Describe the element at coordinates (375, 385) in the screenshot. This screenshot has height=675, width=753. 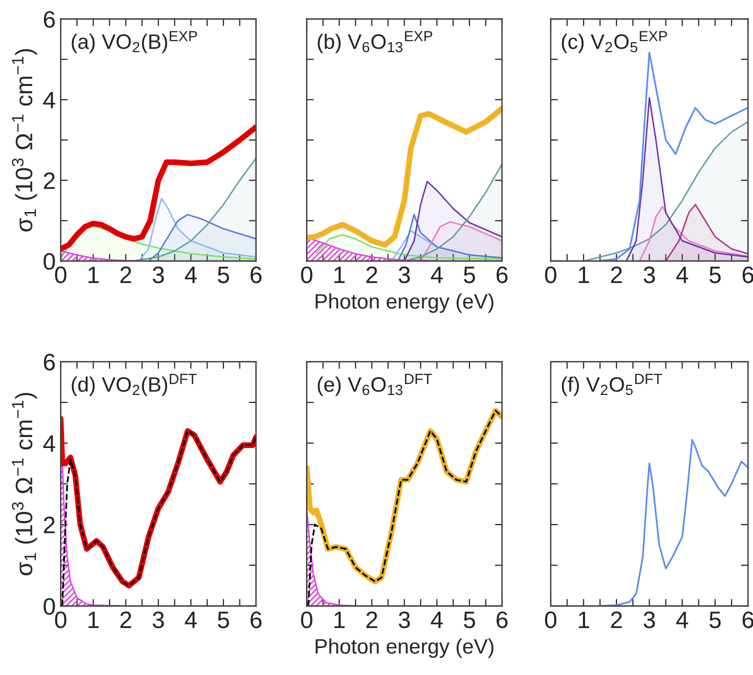
I see `text: (e) V$_{6}$O$_{13}$$^{DFT}$` at that location.